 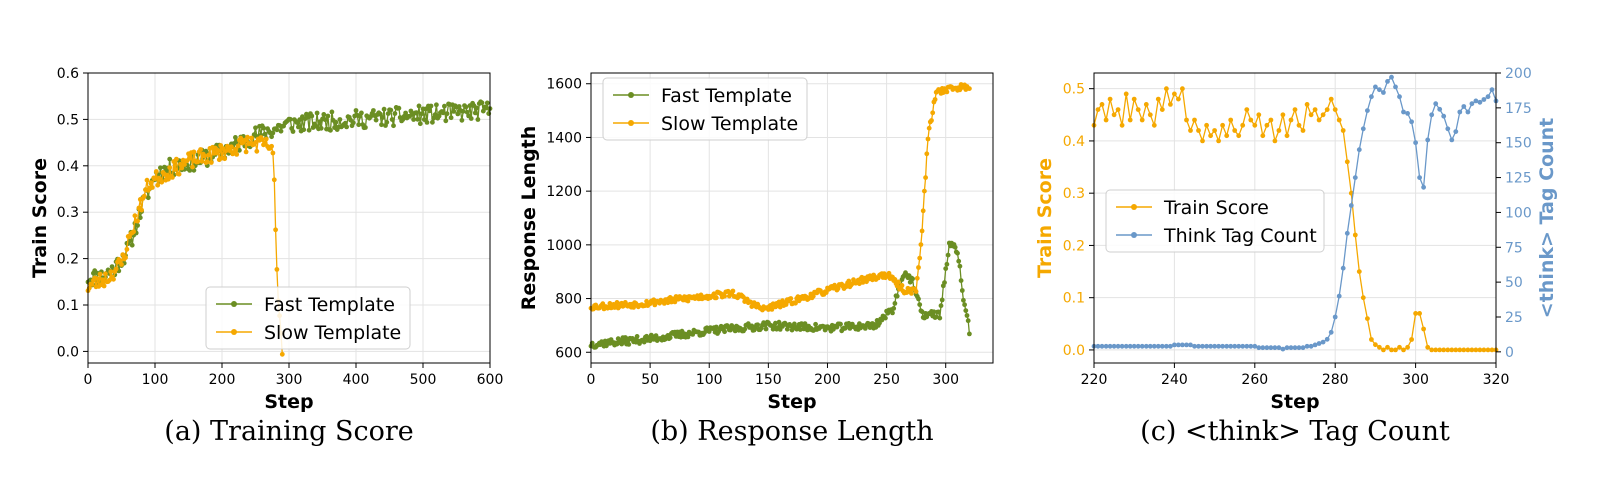 I want to click on x-tick-label: 200, so click(x=827, y=380).